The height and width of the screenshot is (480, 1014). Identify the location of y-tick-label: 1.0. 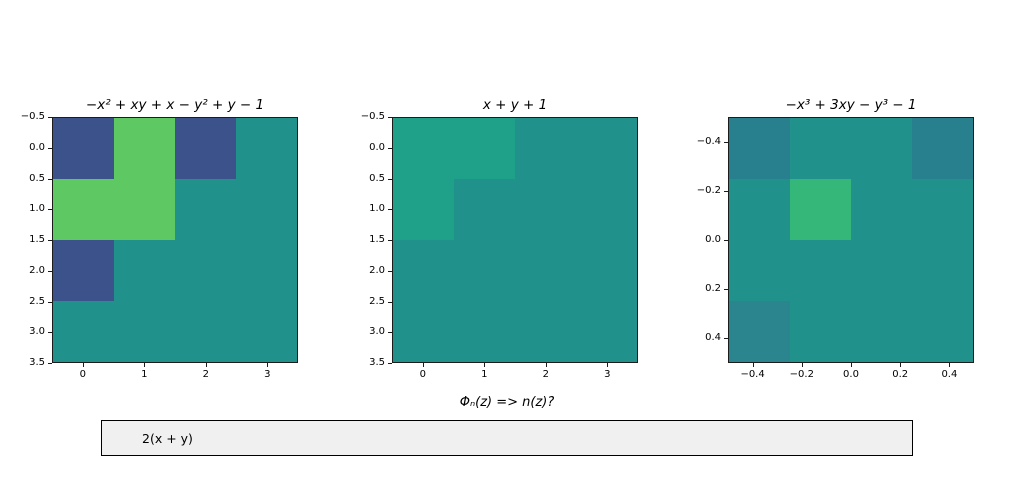
(37, 209).